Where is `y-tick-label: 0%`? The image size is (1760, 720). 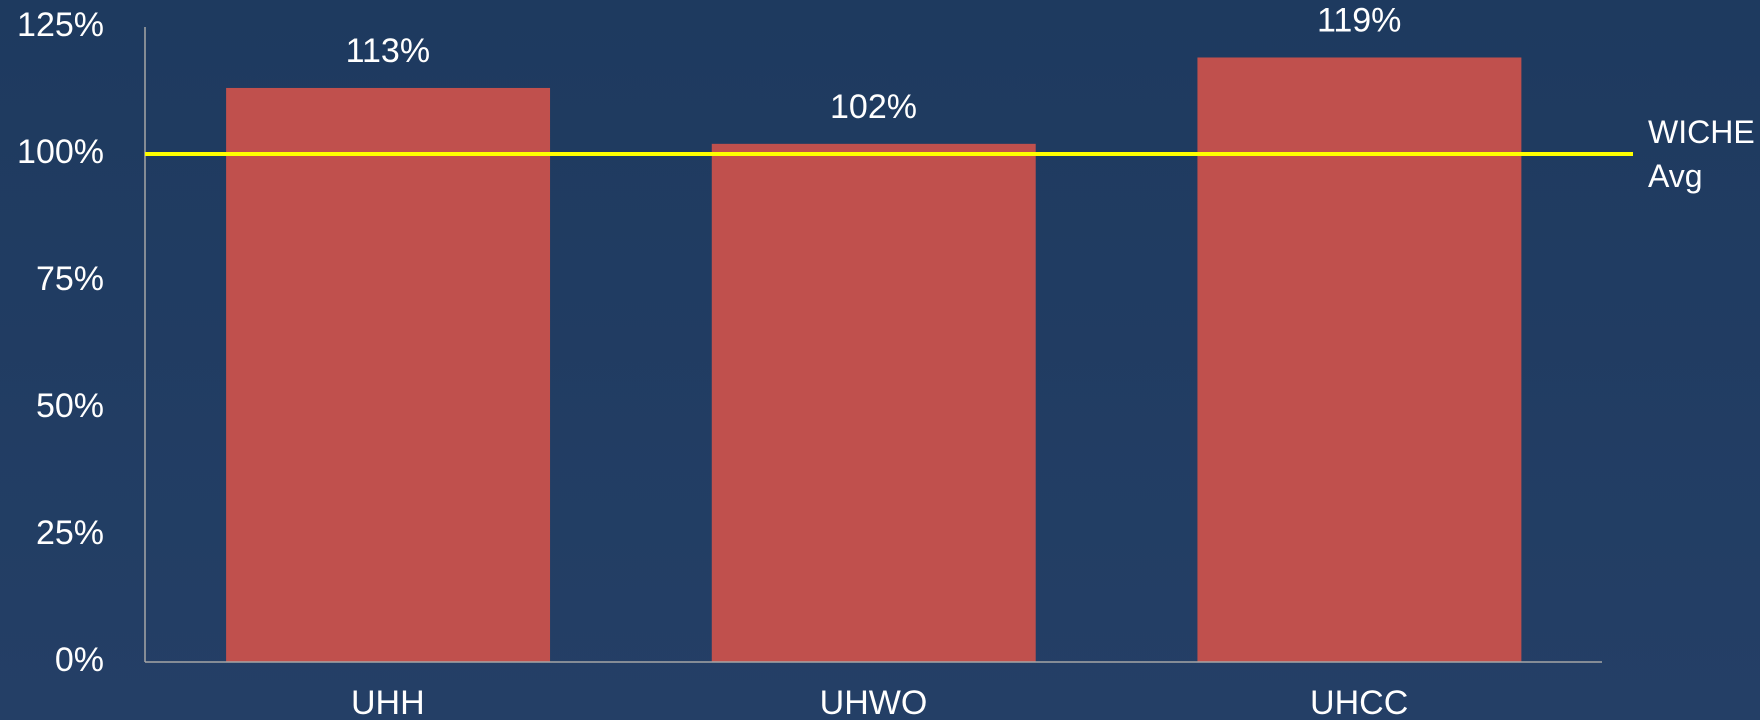 y-tick-label: 0% is located at coordinates (79, 660).